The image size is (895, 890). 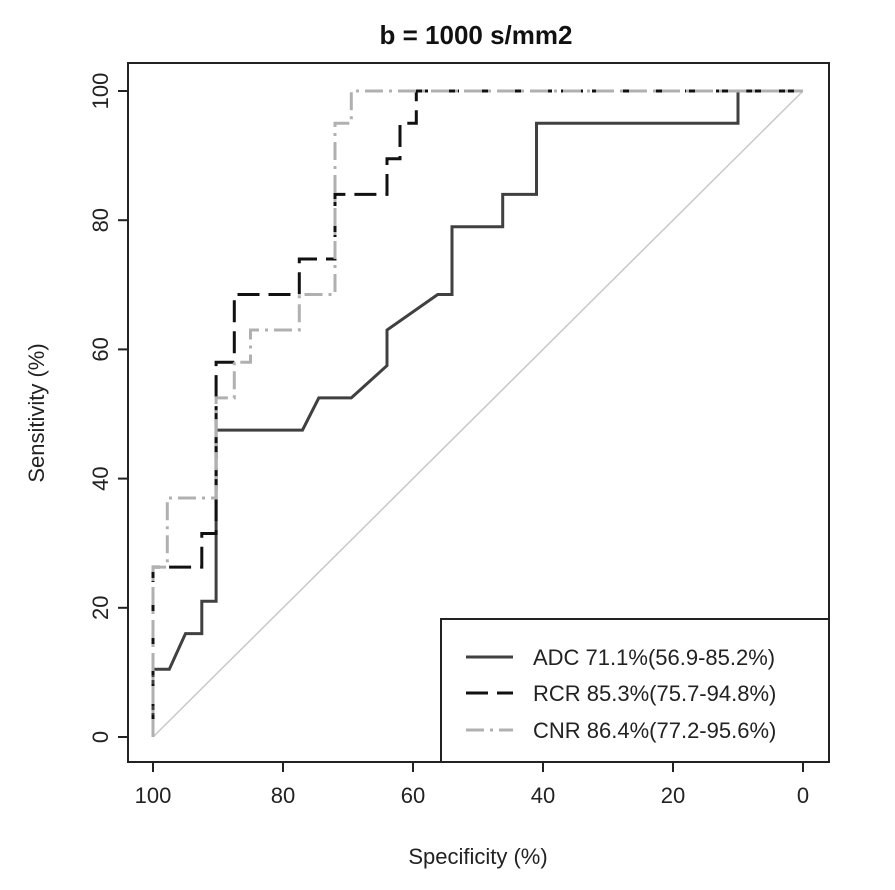 What do you see at coordinates (100, 349) in the screenshot?
I see `y-tick-label-60: 60` at bounding box center [100, 349].